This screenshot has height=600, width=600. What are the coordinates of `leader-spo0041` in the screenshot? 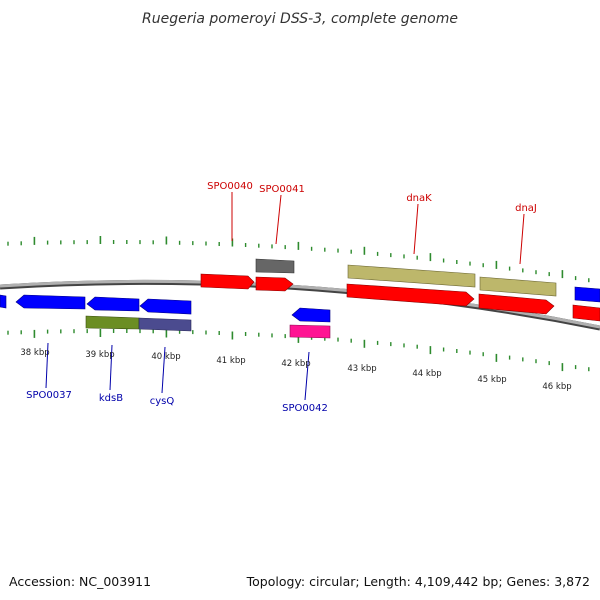 It's located at (278, 219).